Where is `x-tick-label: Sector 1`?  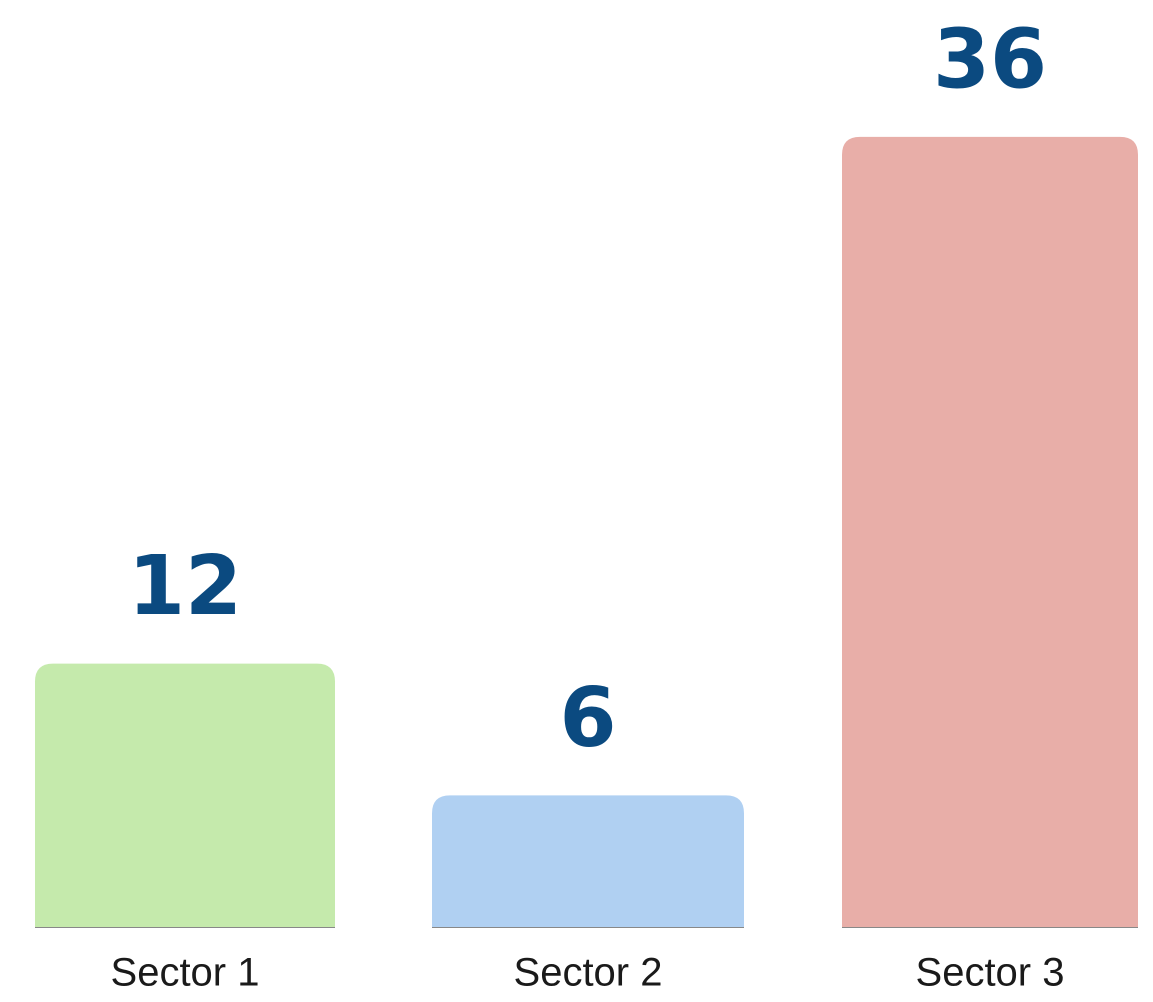 x-tick-label: Sector 1 is located at coordinates (185, 973).